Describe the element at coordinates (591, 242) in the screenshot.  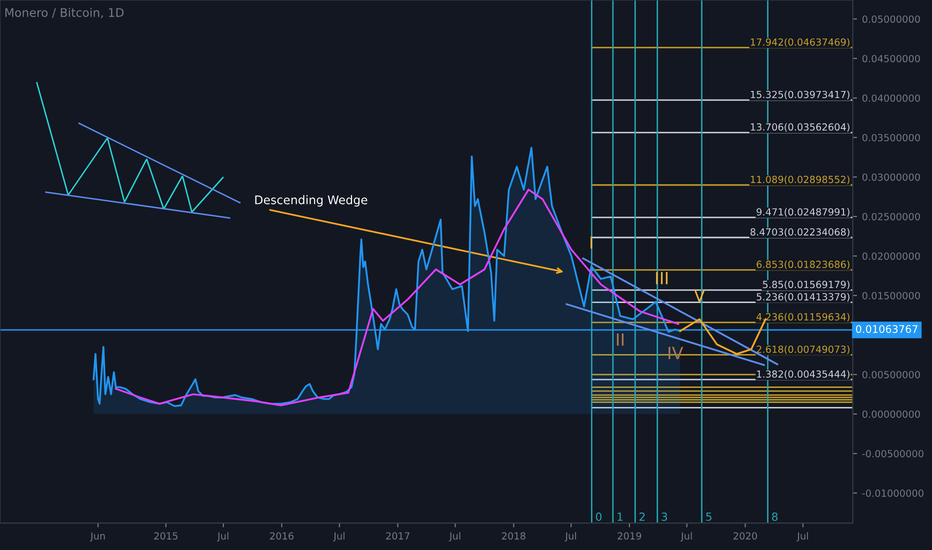
I see `annotation: I` at that location.